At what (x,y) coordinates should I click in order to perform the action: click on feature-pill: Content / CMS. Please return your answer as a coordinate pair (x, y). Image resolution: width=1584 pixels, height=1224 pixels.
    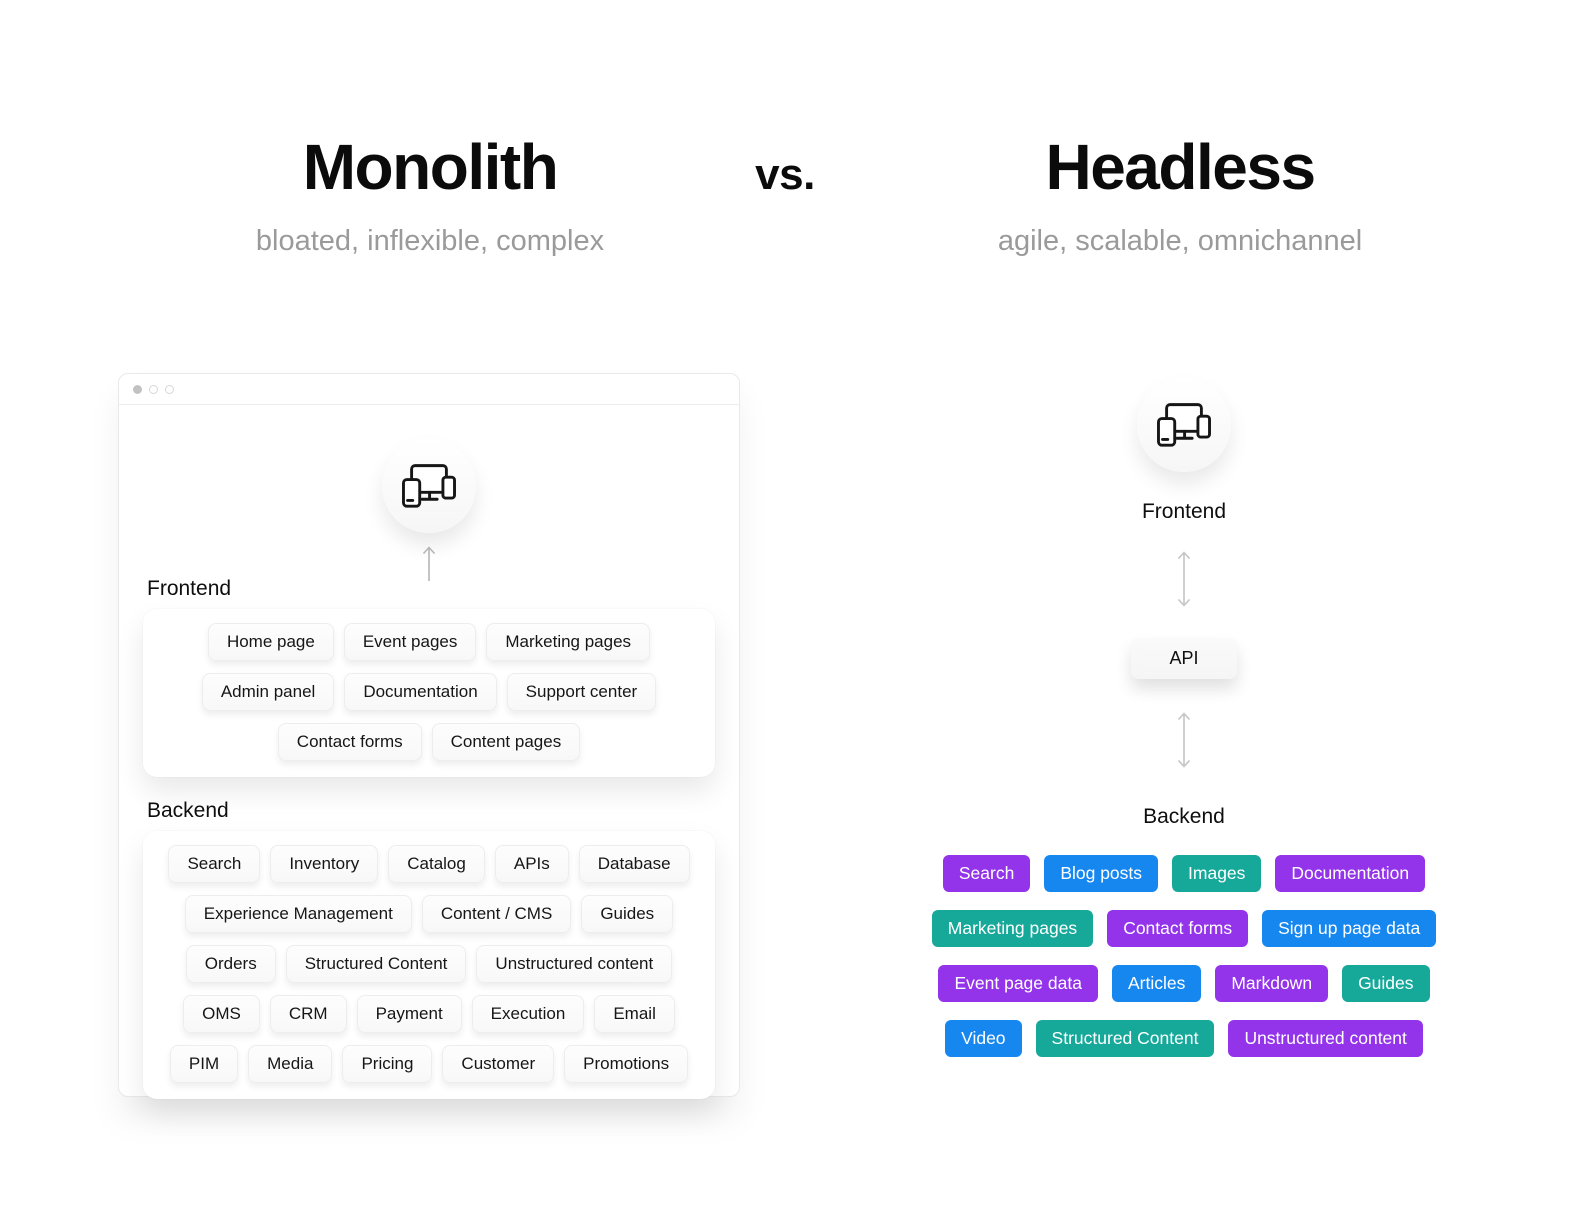
    Looking at the image, I should click on (496, 914).